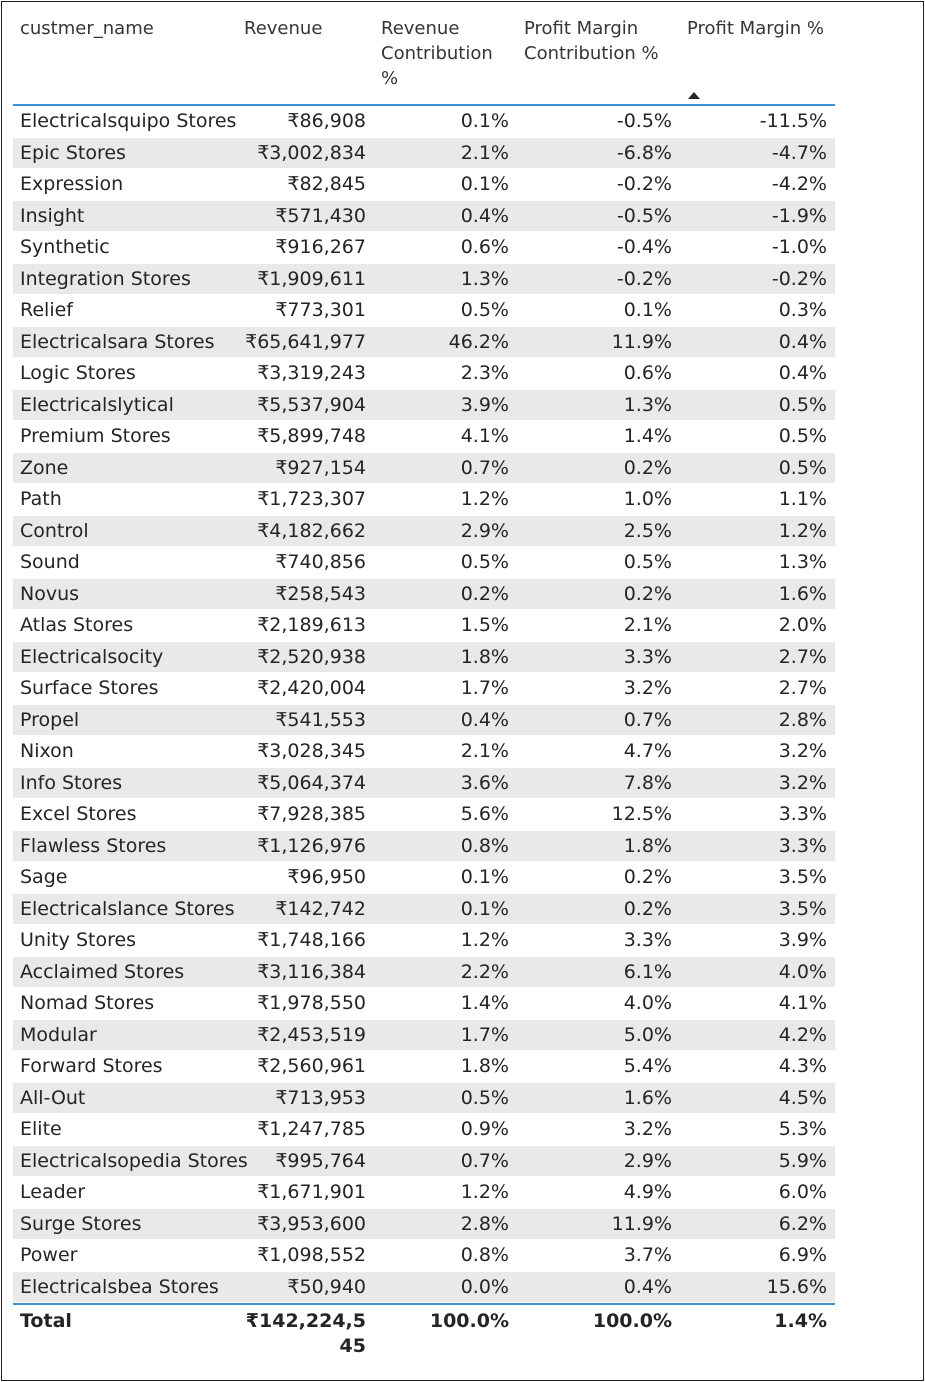 The image size is (925, 1382). What do you see at coordinates (87, 28) in the screenshot?
I see `column-header-customer-name: custmer_name` at bounding box center [87, 28].